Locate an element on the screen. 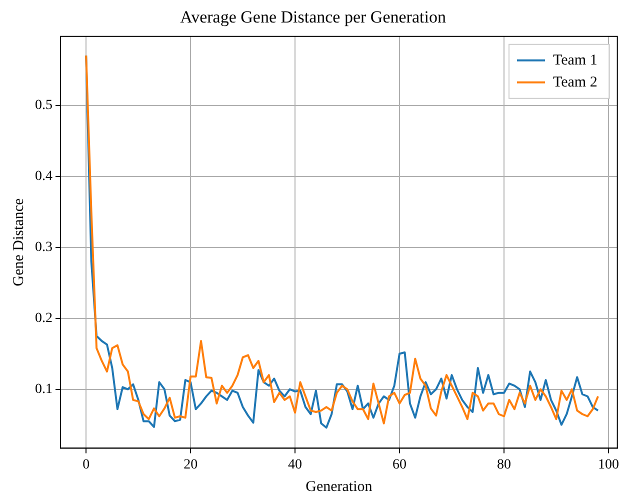 The image size is (622, 500). x-axis-title: Generation is located at coordinates (339, 486).